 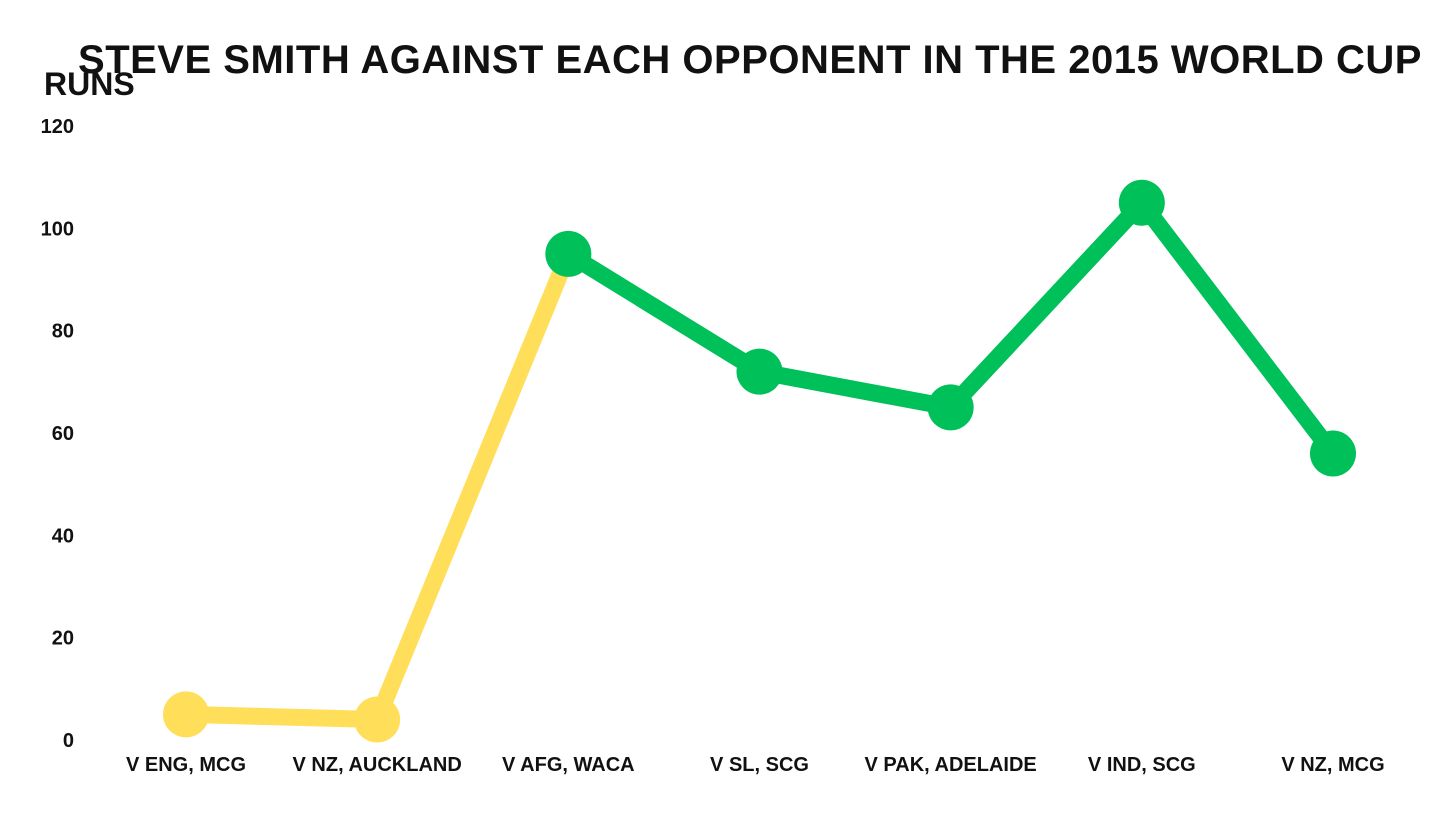 I want to click on y-tick-label: 120, so click(x=57, y=127).